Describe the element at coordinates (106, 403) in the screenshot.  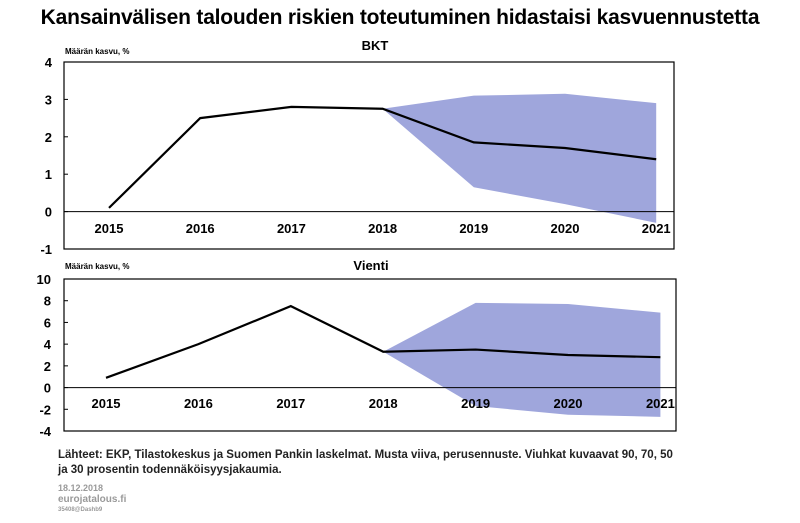
I see `exports-x-tick-label: 2015` at that location.